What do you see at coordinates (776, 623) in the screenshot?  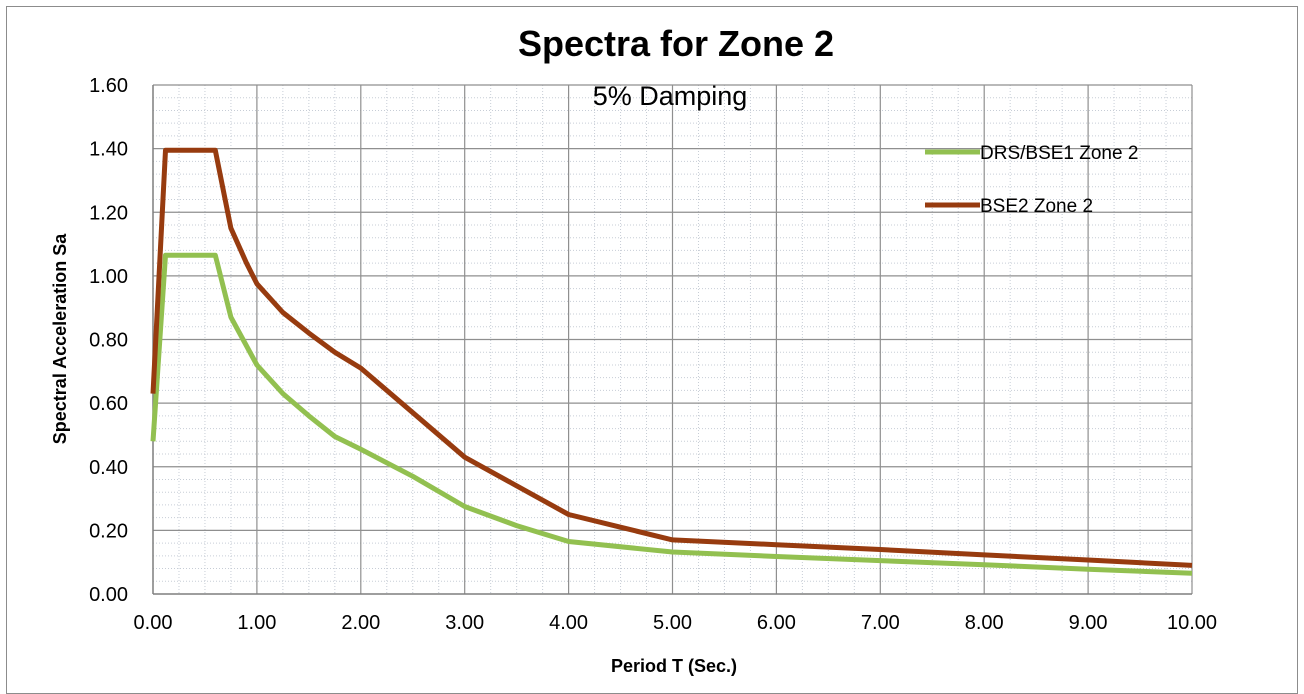 I see `x-tick-label: 6.00` at bounding box center [776, 623].